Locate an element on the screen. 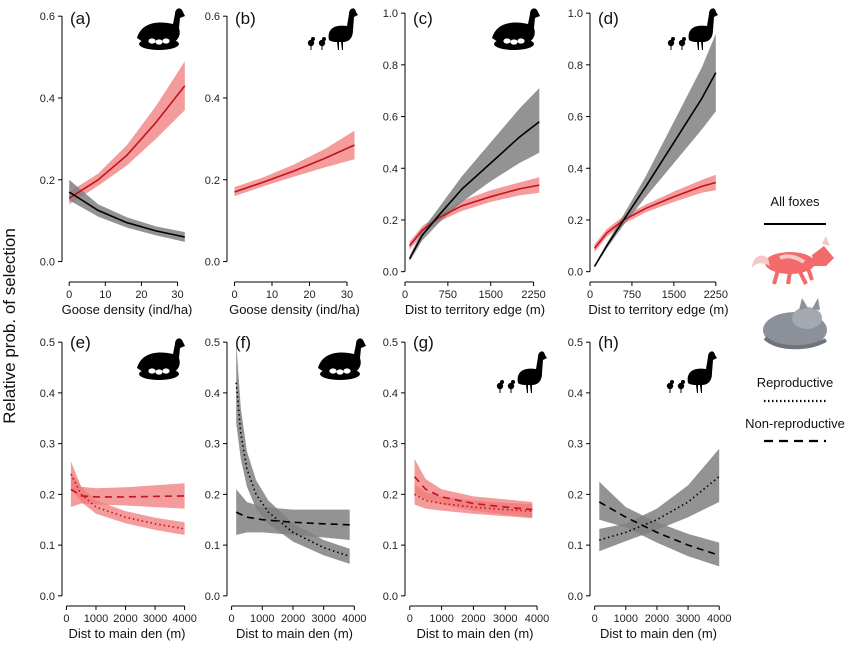  panel-letter: (c) is located at coordinates (423, 18).